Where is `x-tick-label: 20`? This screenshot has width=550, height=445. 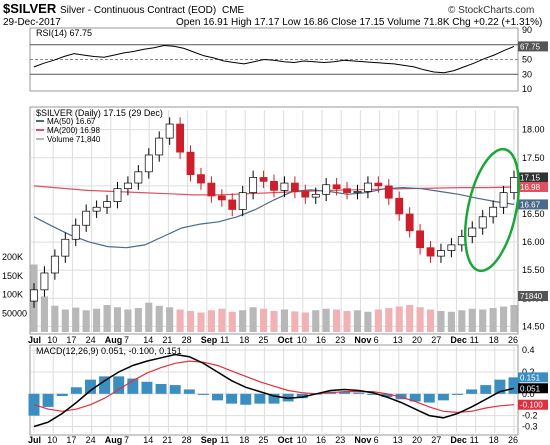 x-tick-label: 20 is located at coordinates (417, 340).